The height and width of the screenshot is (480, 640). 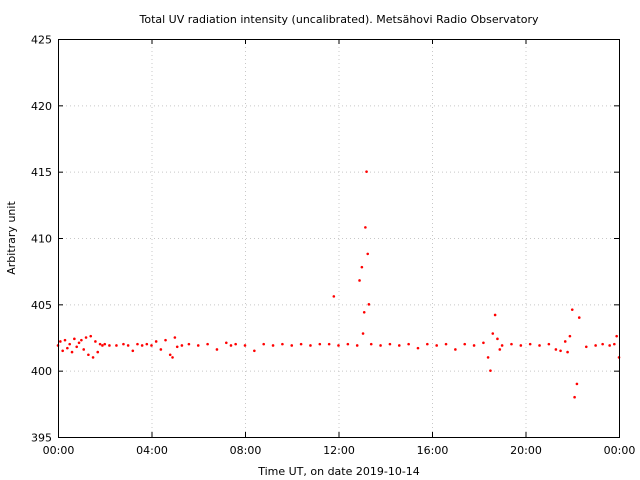 What do you see at coordinates (41, 239) in the screenshot?
I see `y-tick-label: 410` at bounding box center [41, 239].